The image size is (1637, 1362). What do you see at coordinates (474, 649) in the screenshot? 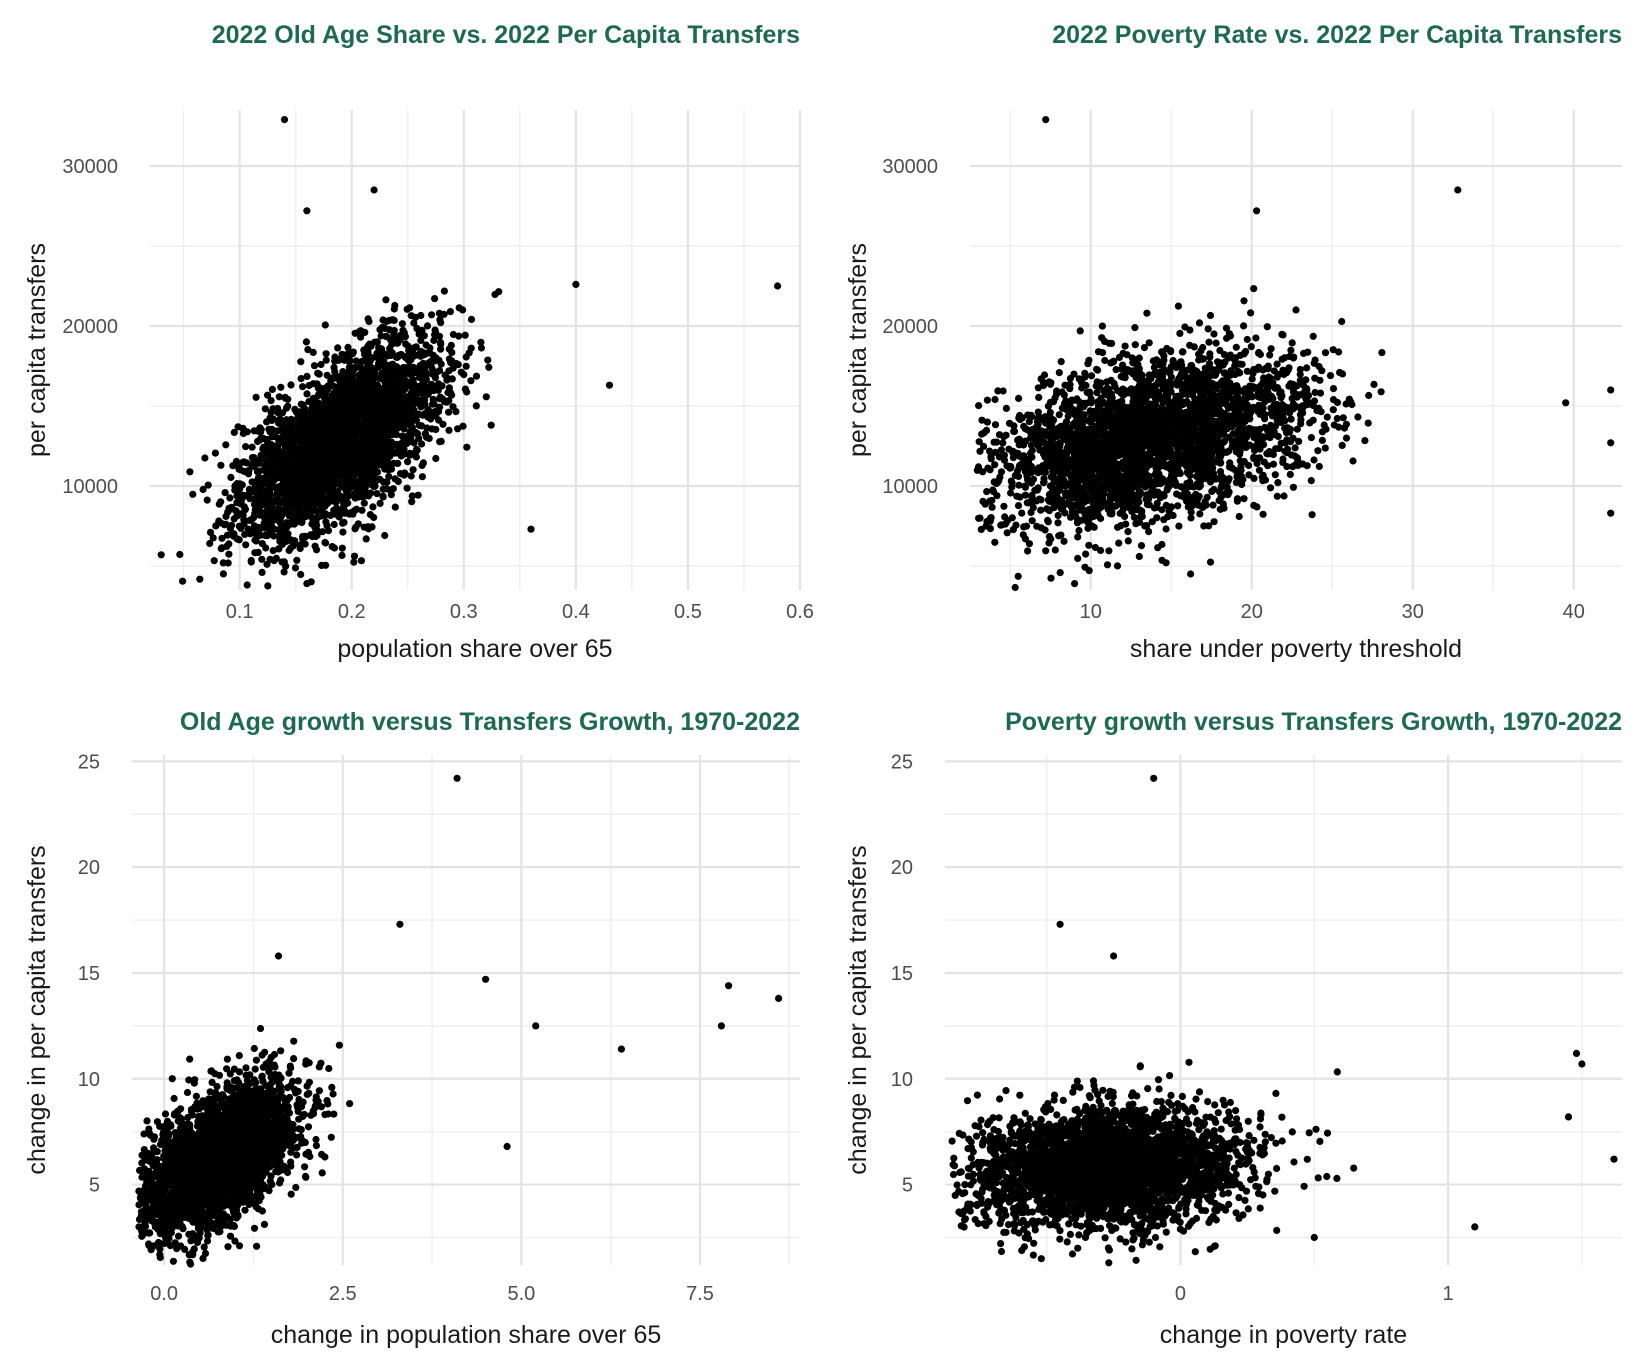
I see `x-axis-title: population share over 65` at bounding box center [474, 649].